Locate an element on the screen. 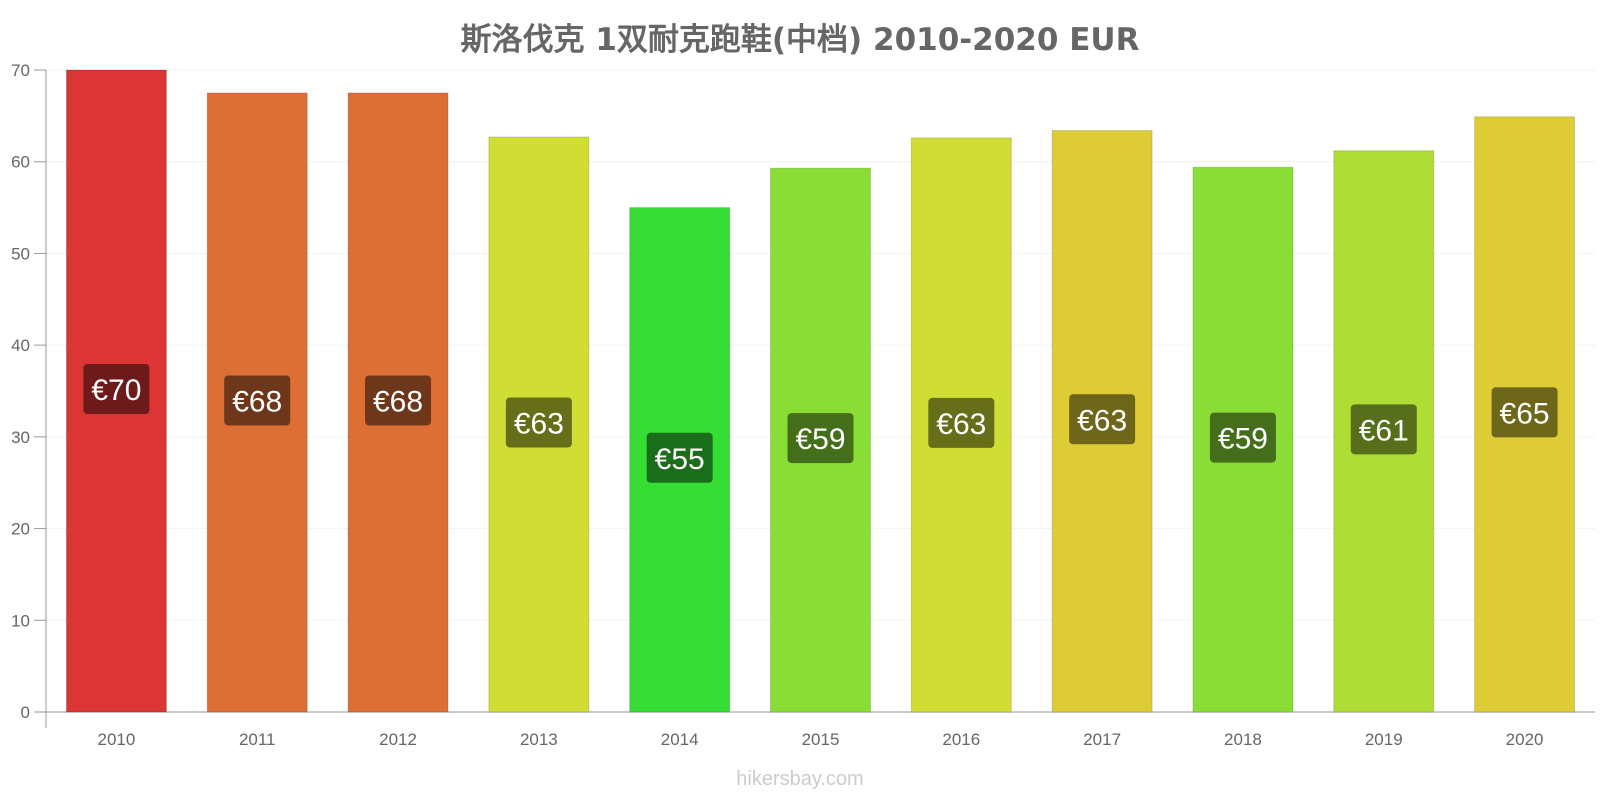 This screenshot has height=800, width=1600. x-tick-label: 2011 is located at coordinates (257, 739).